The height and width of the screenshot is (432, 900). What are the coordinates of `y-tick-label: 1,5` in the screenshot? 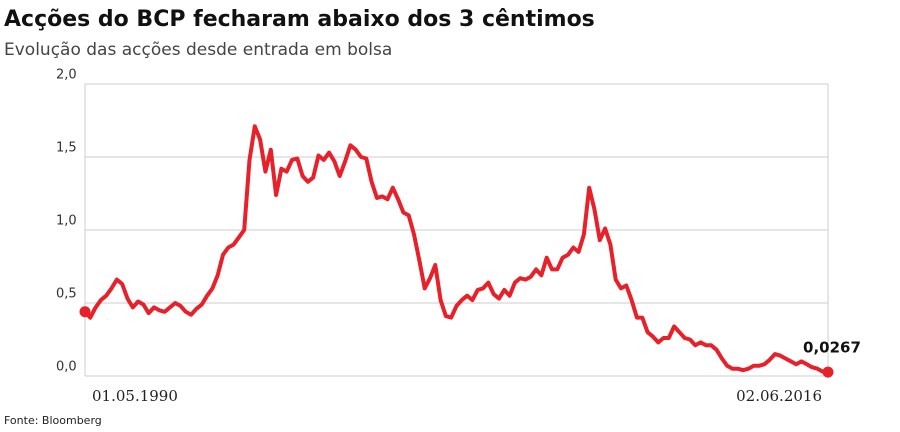 It's located at (66, 148).